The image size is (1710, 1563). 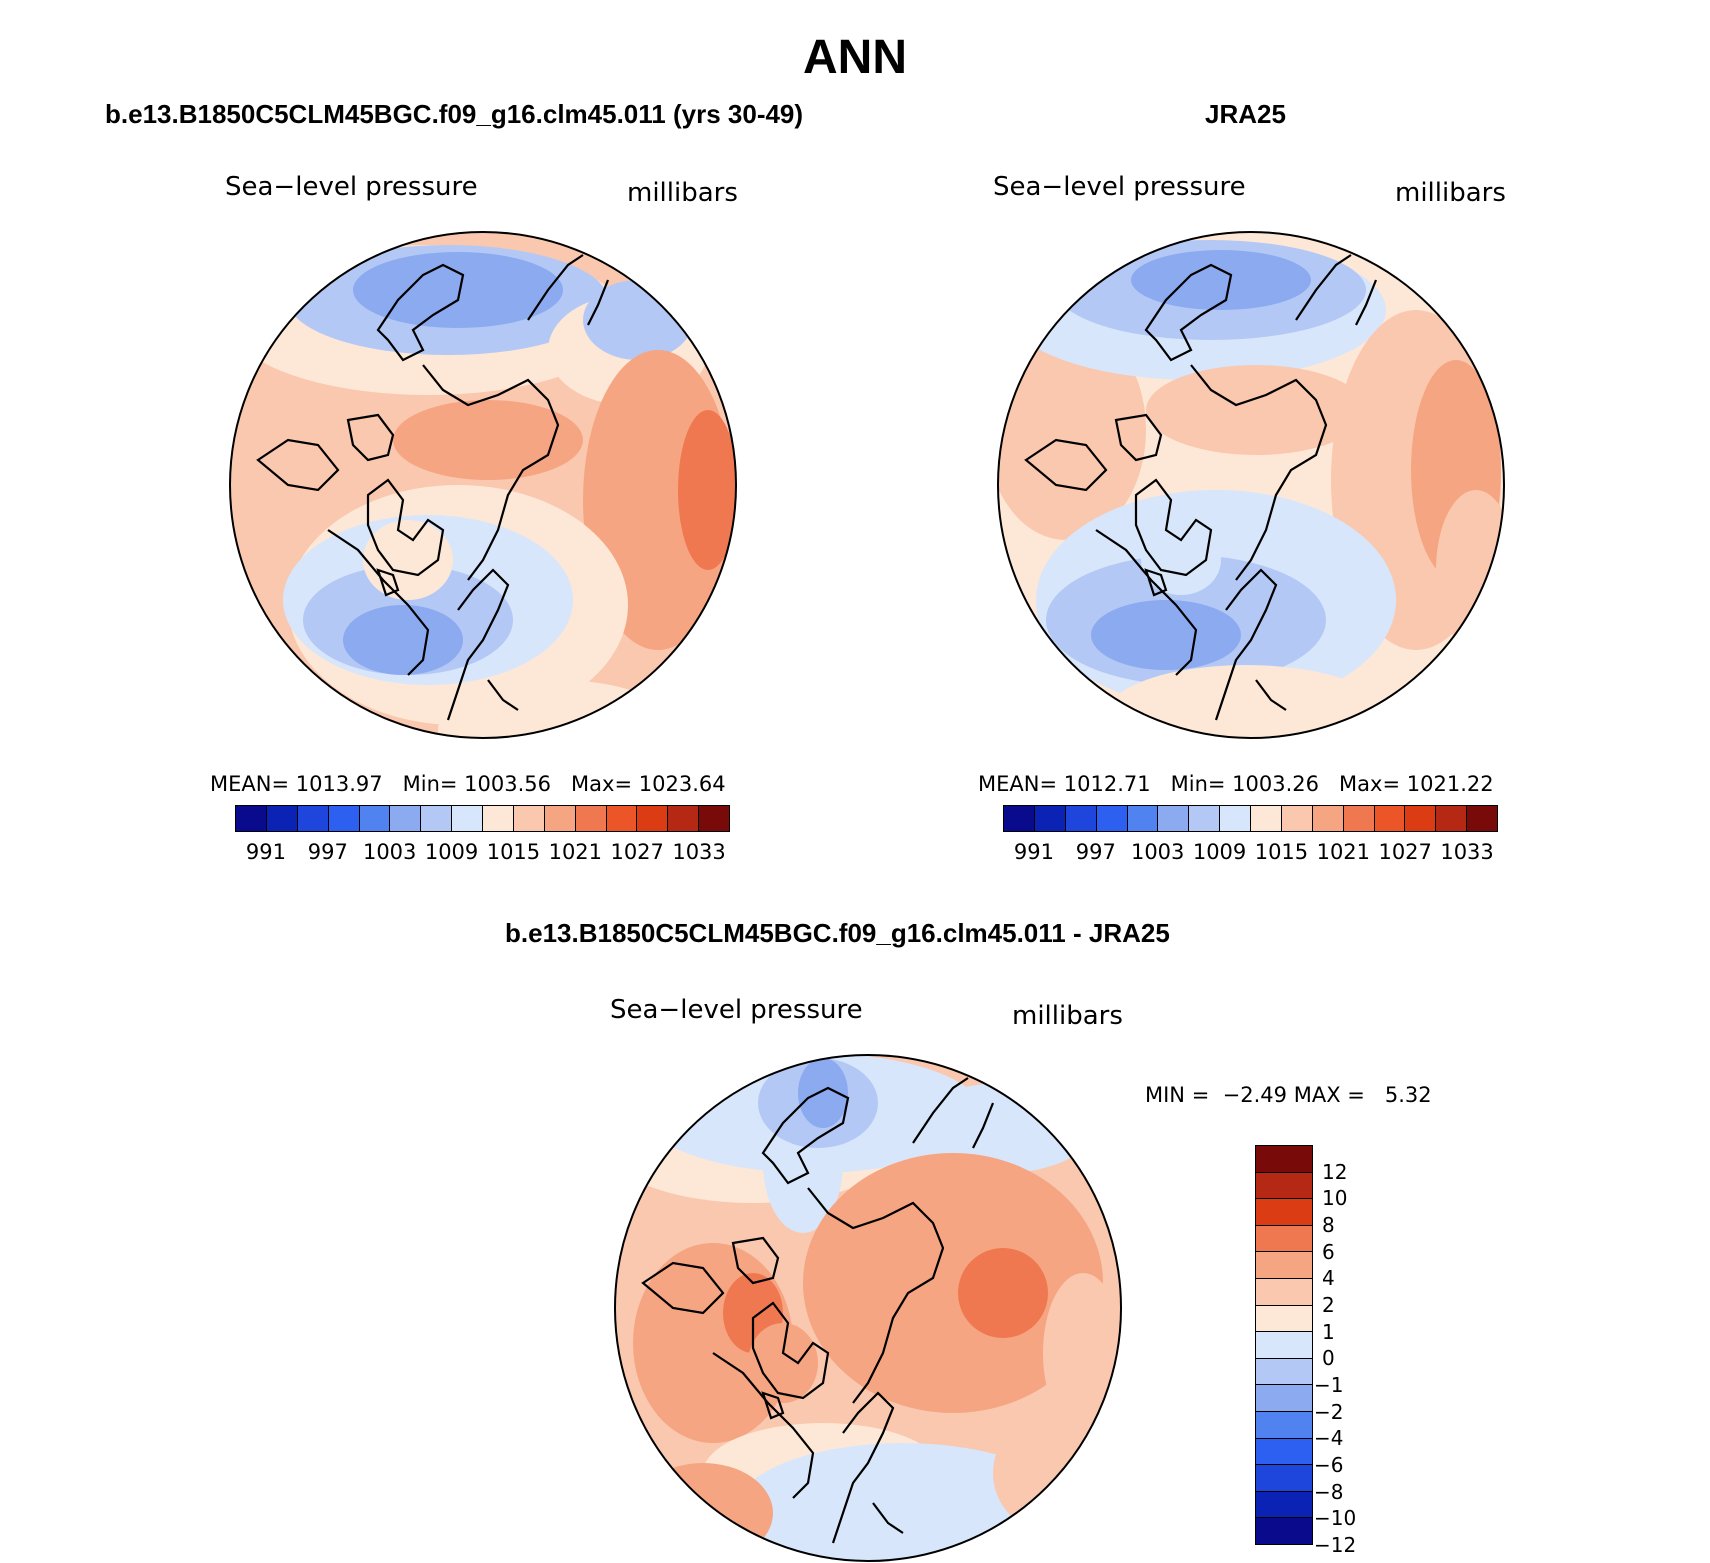 I want to click on obs-mean-value: 1012.71, so click(x=1107, y=784).